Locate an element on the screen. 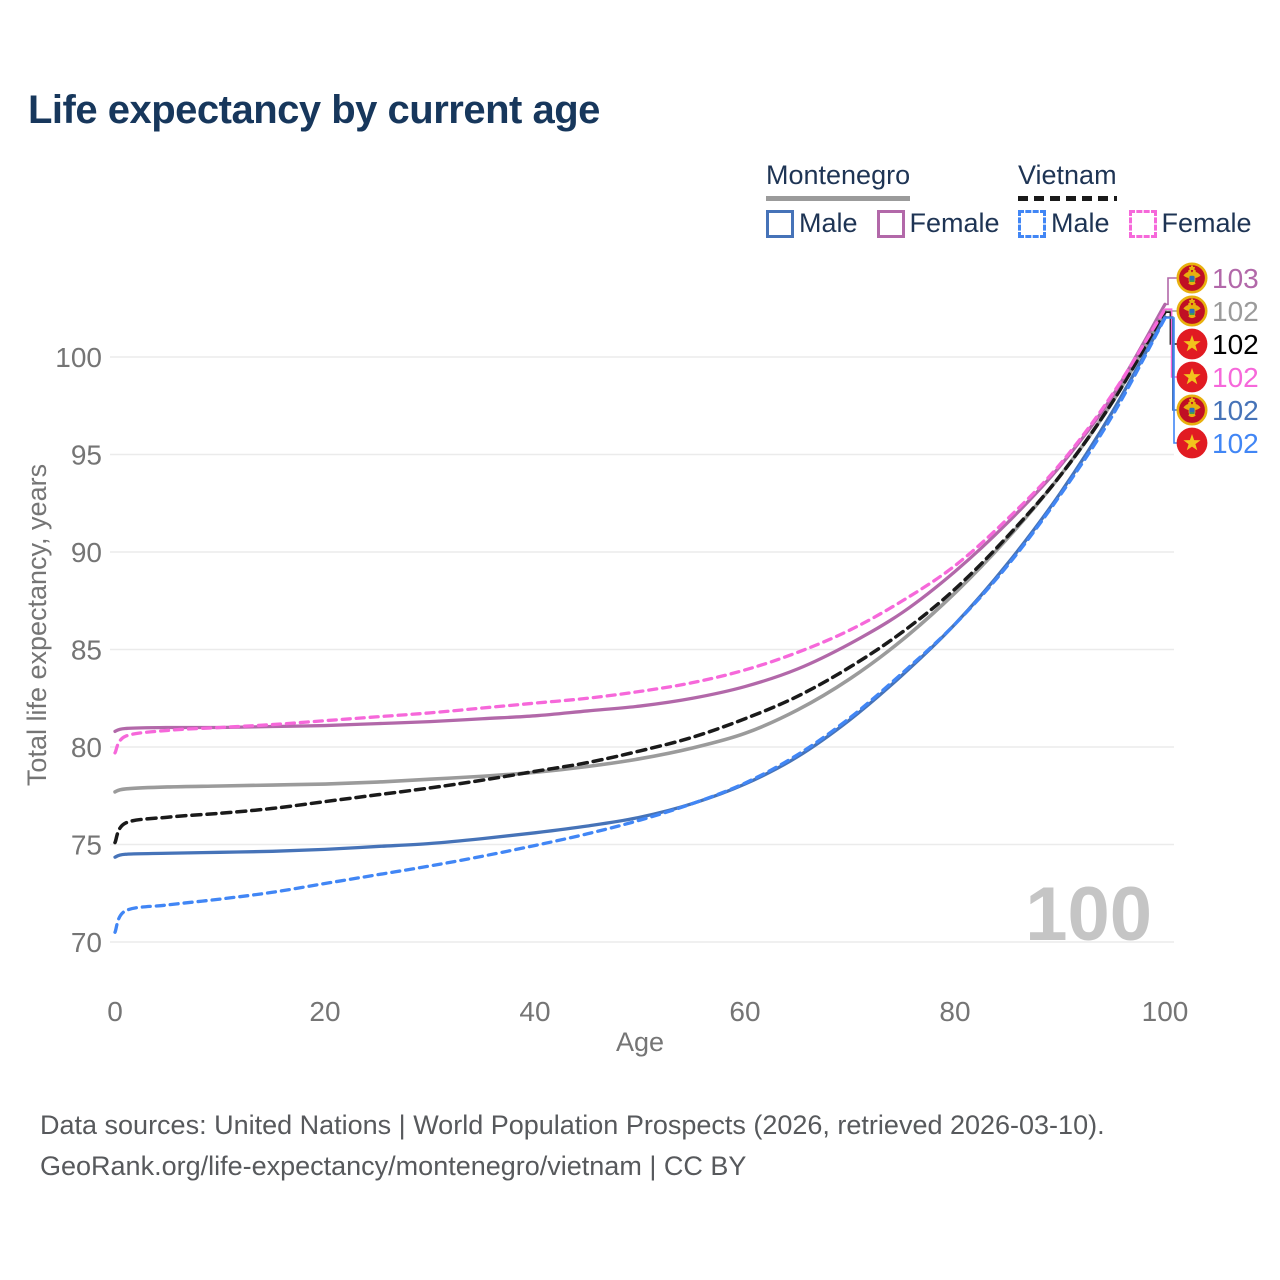 Image resolution: width=1280 pixels, height=1280 pixels. legend-item-montenegro-female: Female is located at coordinates (938, 223).